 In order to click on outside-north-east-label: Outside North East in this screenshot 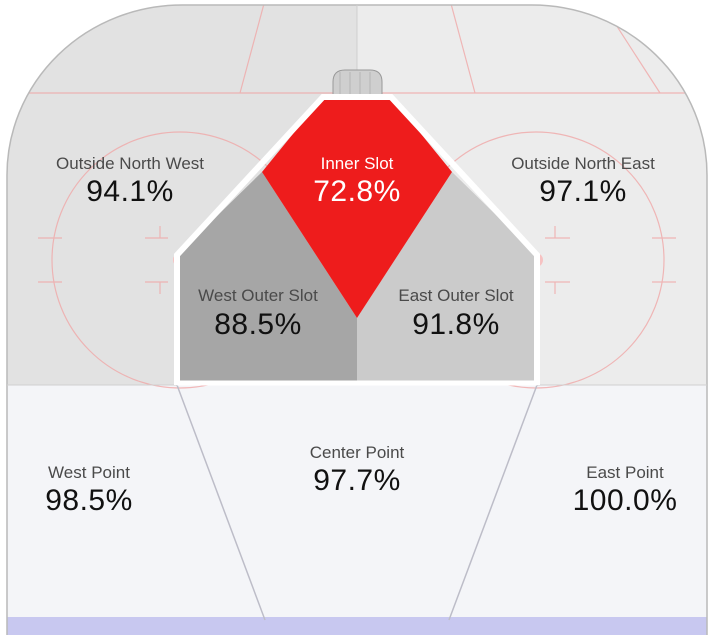, I will do `click(583, 163)`.